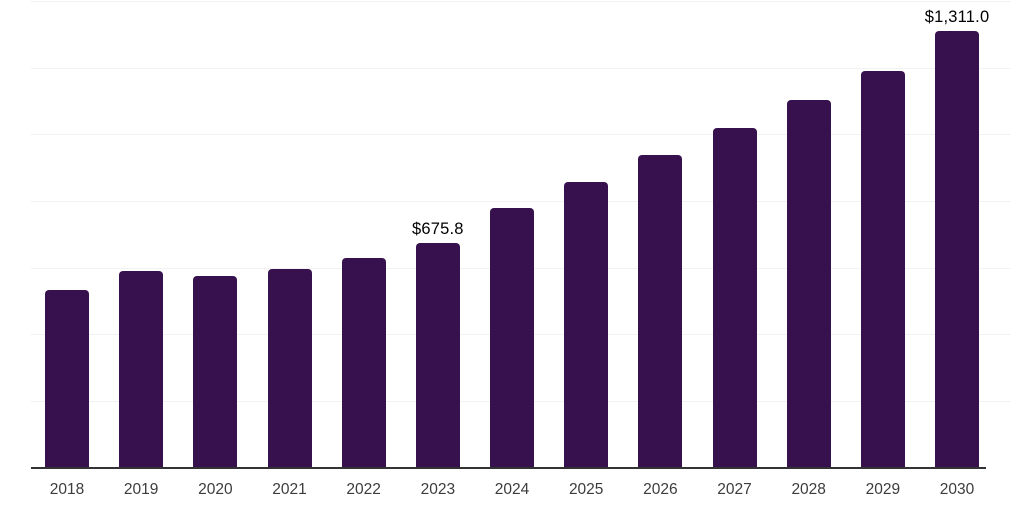 The height and width of the screenshot is (512, 1024). Describe the element at coordinates (957, 249) in the screenshot. I see `bar-2030` at that location.